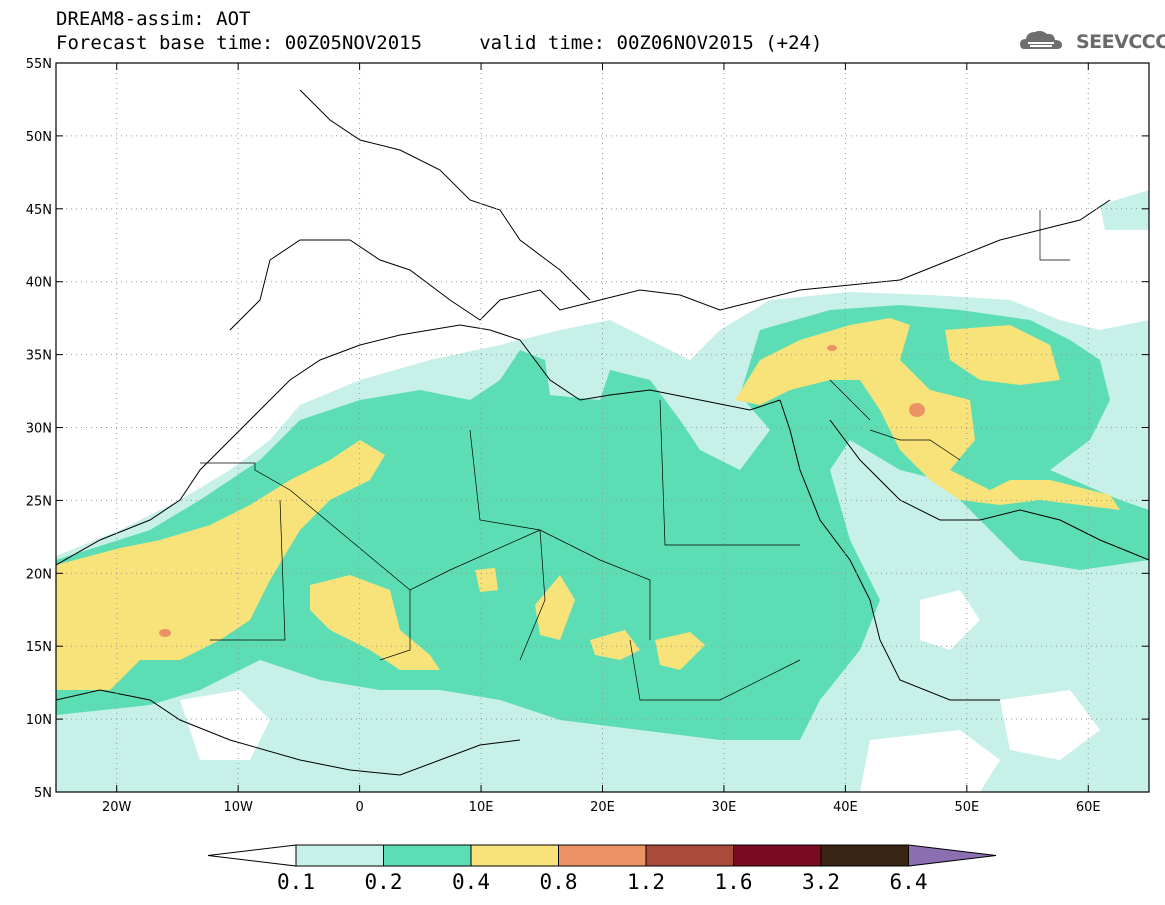  What do you see at coordinates (558, 882) in the screenshot?
I see `colorbar-label: 0.8` at bounding box center [558, 882].